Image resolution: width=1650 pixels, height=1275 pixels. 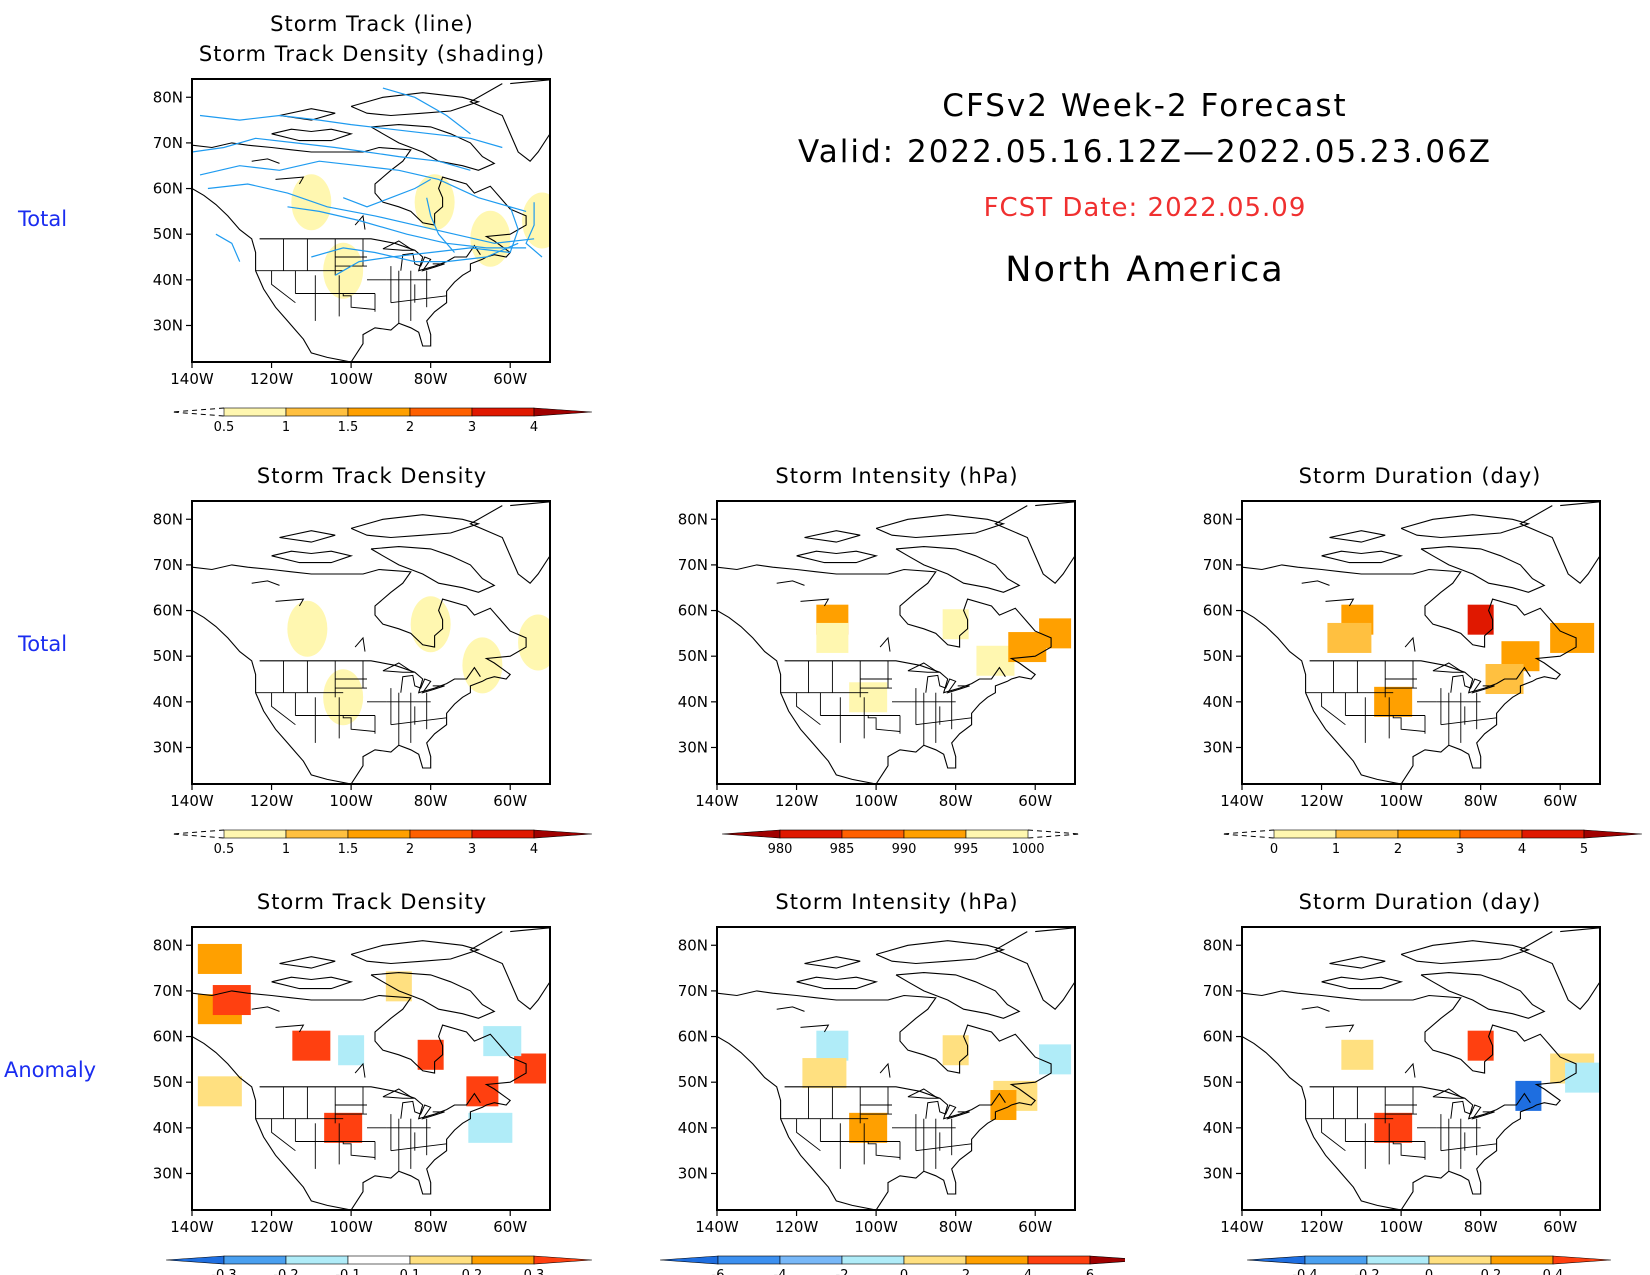 I want to click on panel-title-intensity-anomaly: Storm Intensity (hPa), so click(x=897, y=902).